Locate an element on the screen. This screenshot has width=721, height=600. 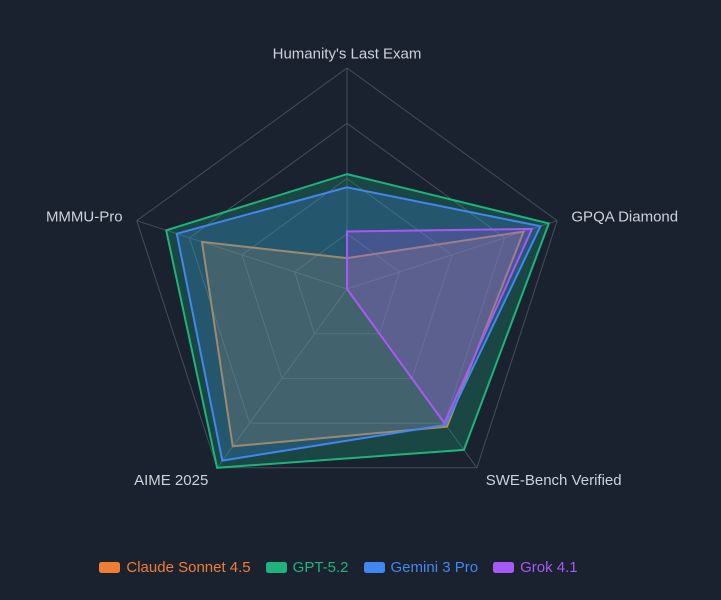
legend-item-grok-4-1: Grok 4.1 is located at coordinates (535, 567).